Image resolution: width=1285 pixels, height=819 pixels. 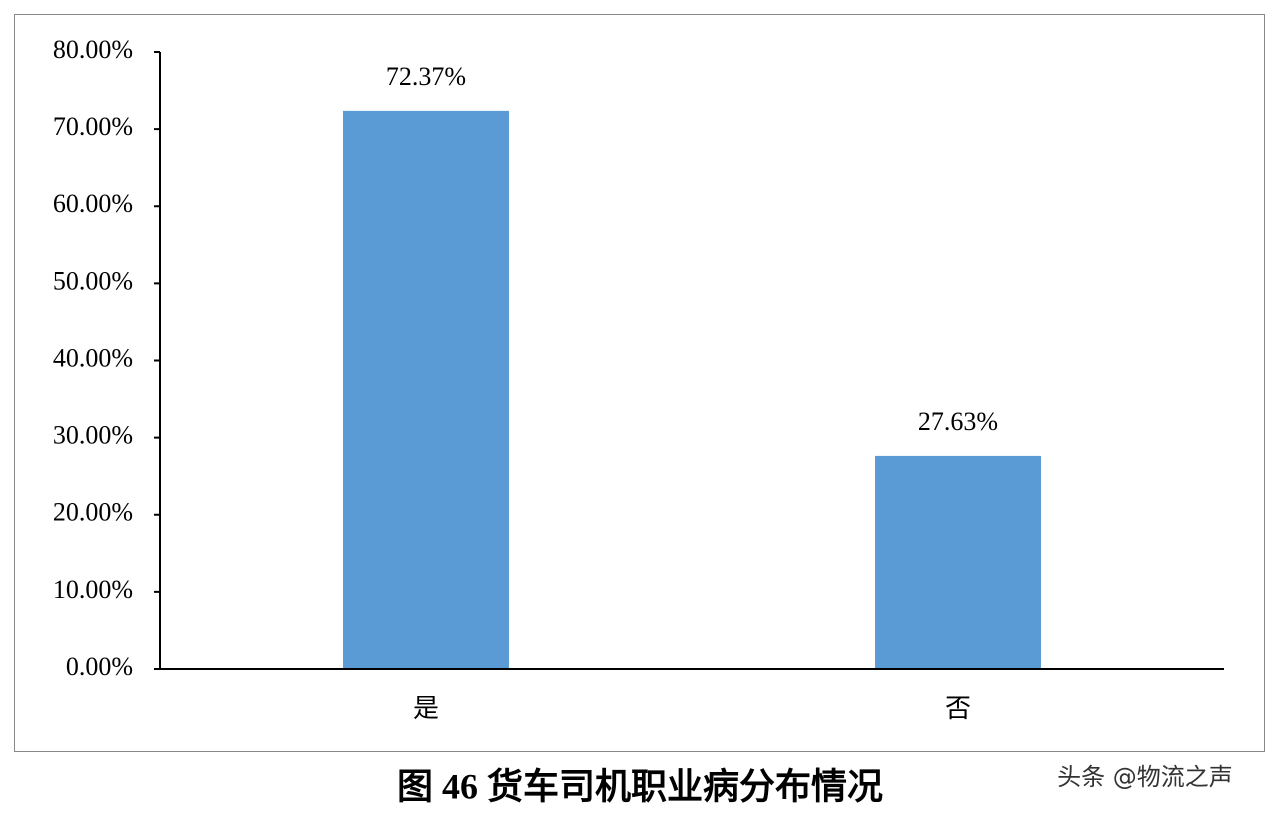 What do you see at coordinates (93, 512) in the screenshot?
I see `y-tick-label: 20.00%` at bounding box center [93, 512].